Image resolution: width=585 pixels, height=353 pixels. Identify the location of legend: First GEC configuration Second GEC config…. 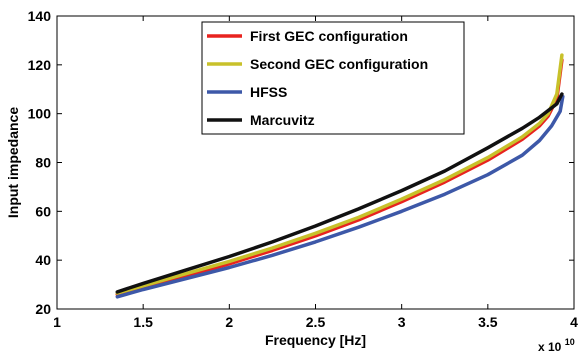
(333, 78).